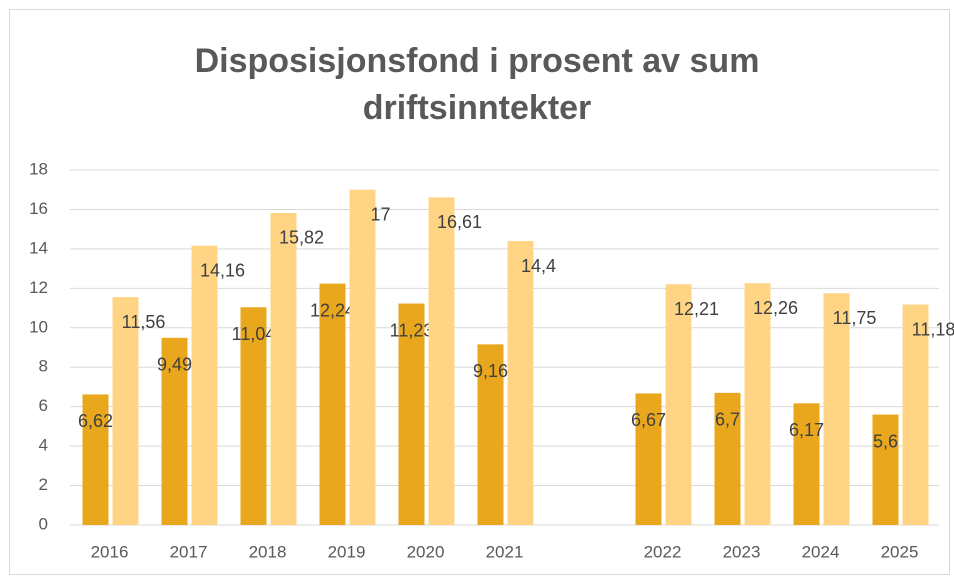  Describe the element at coordinates (332, 310) in the screenshot. I see `value-label: 12,24` at that location.